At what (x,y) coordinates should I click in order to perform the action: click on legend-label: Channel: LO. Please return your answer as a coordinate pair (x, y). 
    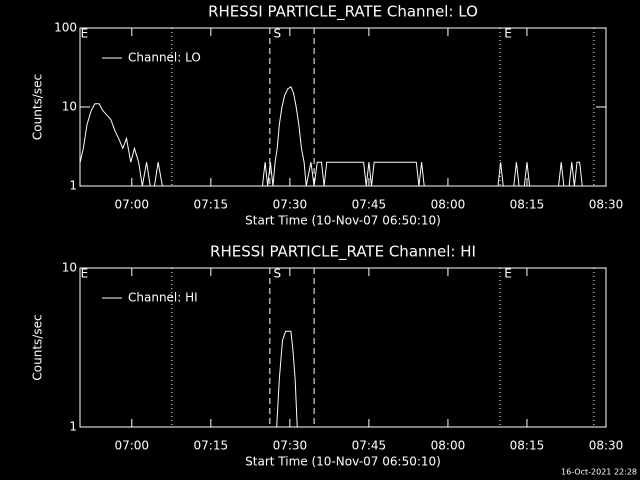
    Looking at the image, I should click on (164, 58).